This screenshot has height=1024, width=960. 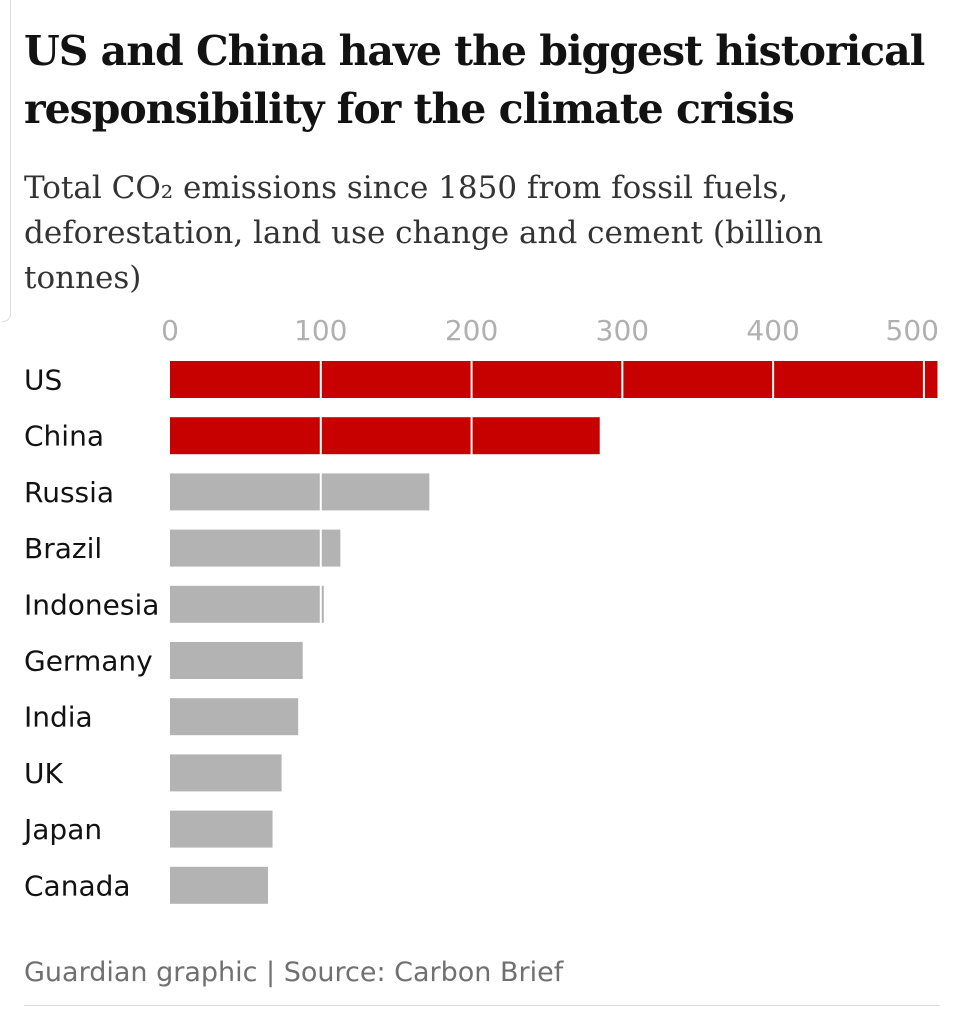 What do you see at coordinates (912, 330) in the screenshot?
I see `x-tick-label: 500` at bounding box center [912, 330].